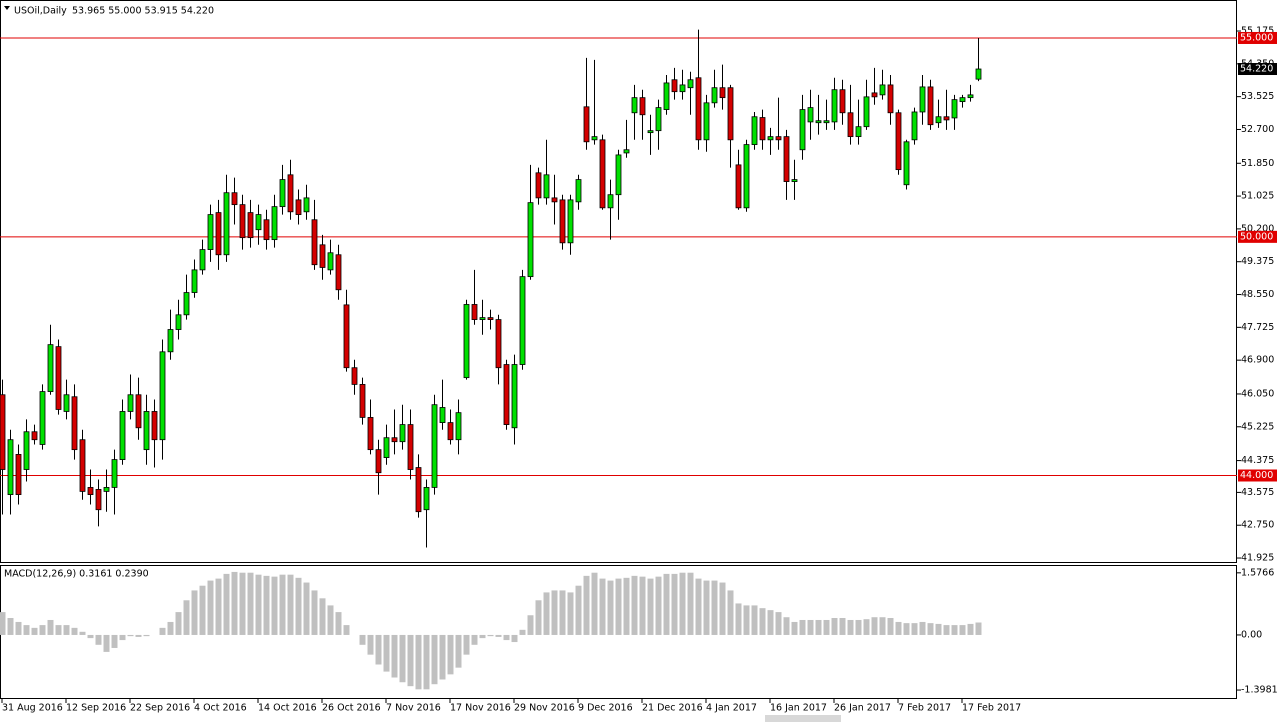 The height and width of the screenshot is (722, 1278). Describe the element at coordinates (1257, 294) in the screenshot. I see `y-tick-label: 48.550` at that location.